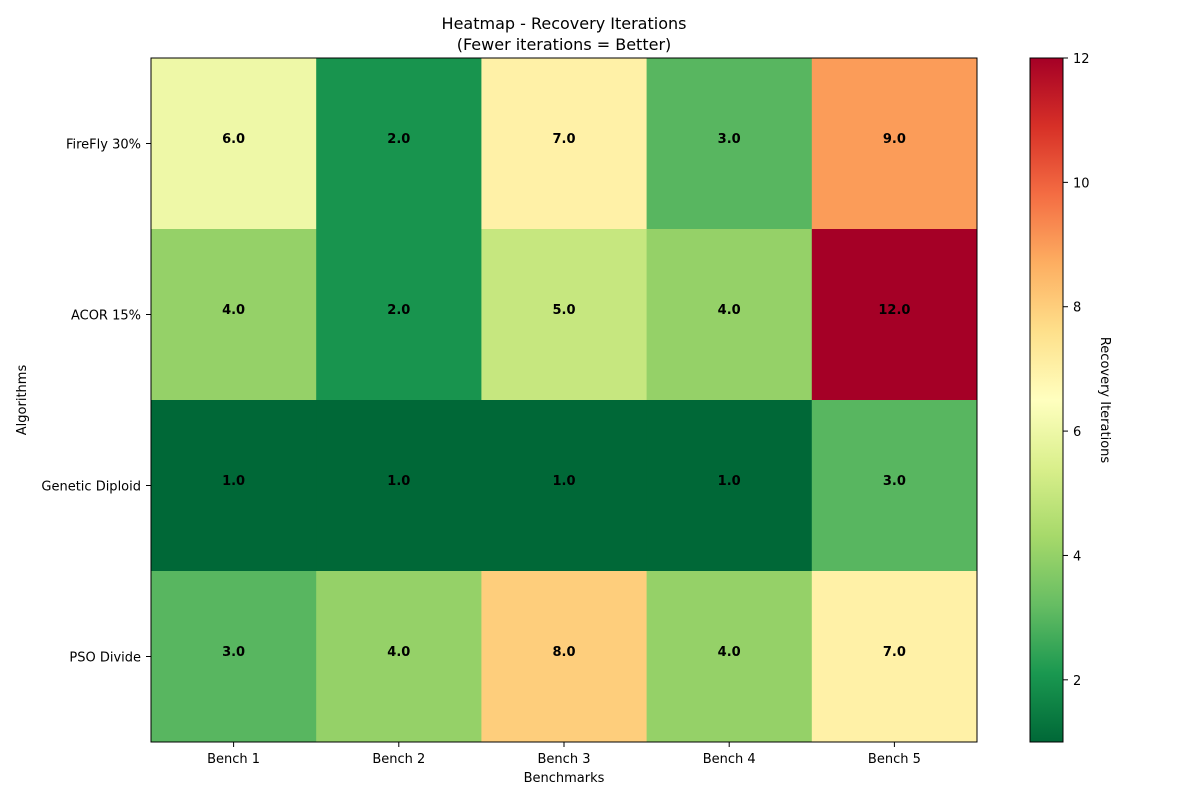 The height and width of the screenshot is (800, 1200). Describe the element at coordinates (233, 139) in the screenshot. I see `cell-value-label: 6.0` at that location.